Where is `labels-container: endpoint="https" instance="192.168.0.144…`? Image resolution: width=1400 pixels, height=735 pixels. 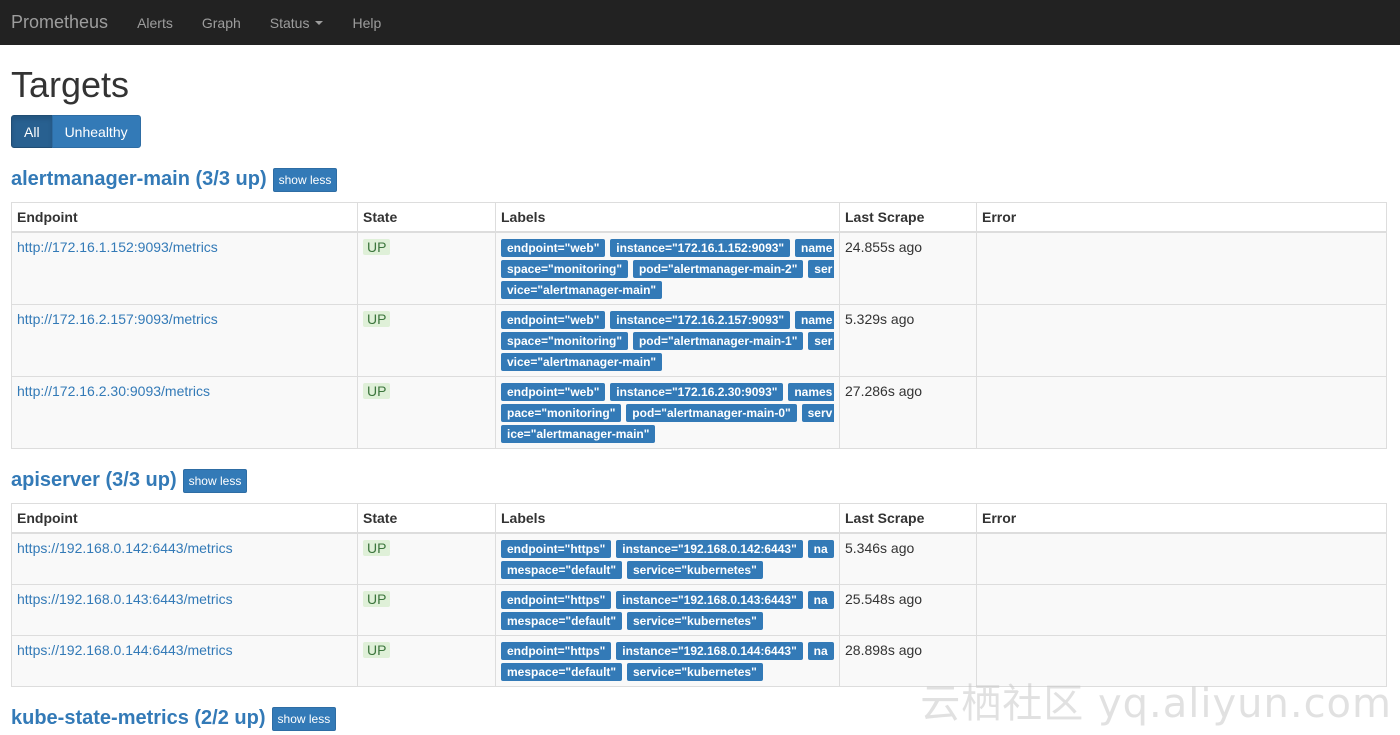 labels-container: endpoint="https" instance="192.168.0.144… is located at coordinates (667, 661).